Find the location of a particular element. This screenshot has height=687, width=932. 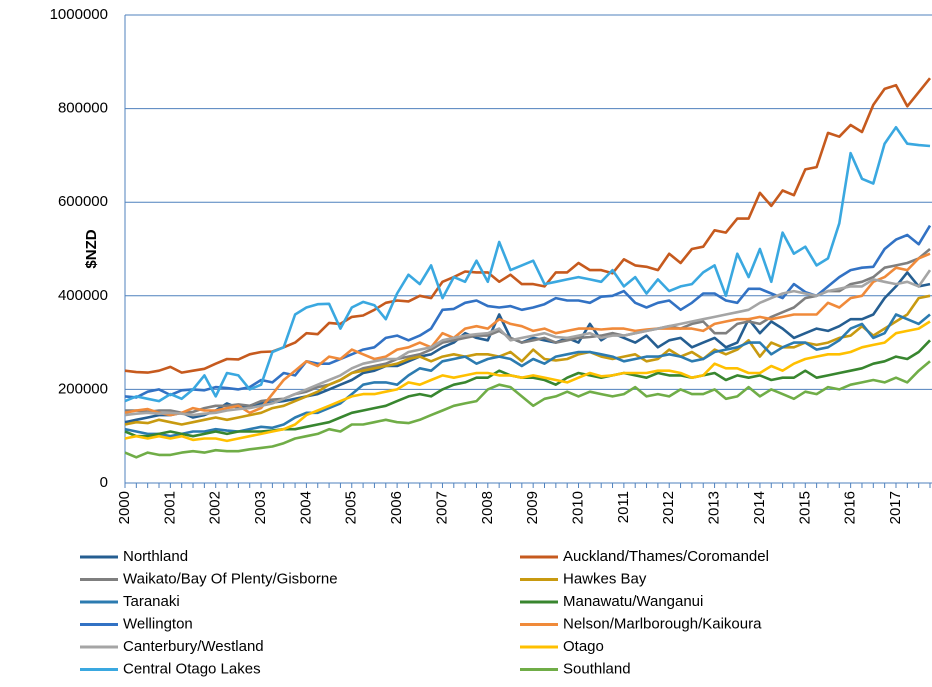

legend-label: Canterbury/Westland is located at coordinates (193, 646).